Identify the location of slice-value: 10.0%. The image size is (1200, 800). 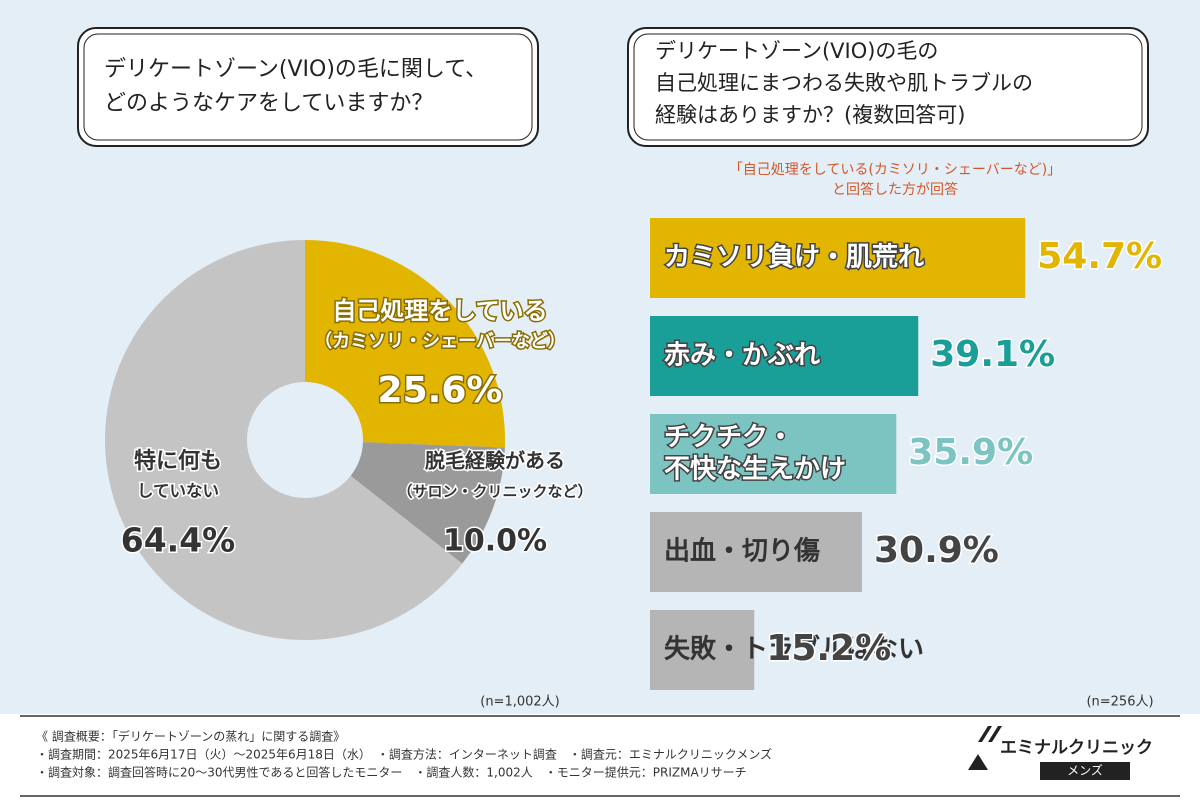
(495, 541).